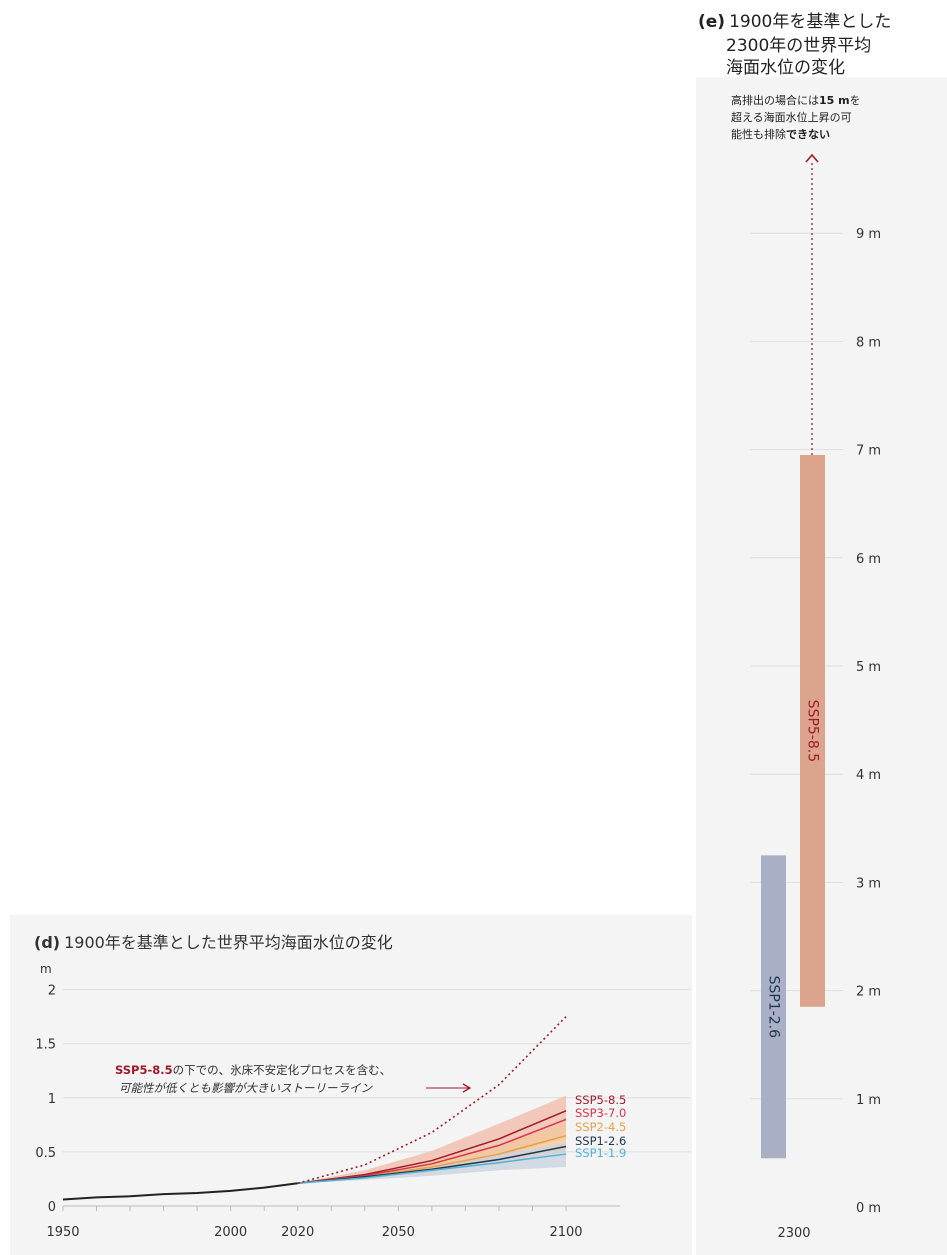  Describe the element at coordinates (868, 234) in the screenshot. I see `panel-e-ytick-label: 9 m` at that location.